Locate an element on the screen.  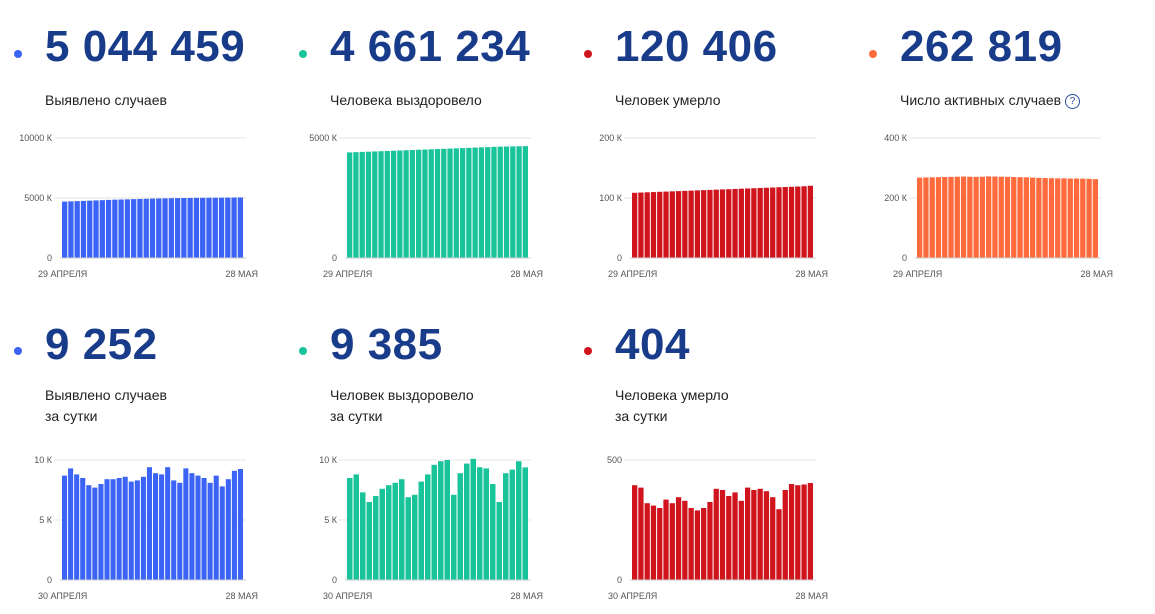
stat-label: Выявлено случаев is located at coordinates (106, 100).